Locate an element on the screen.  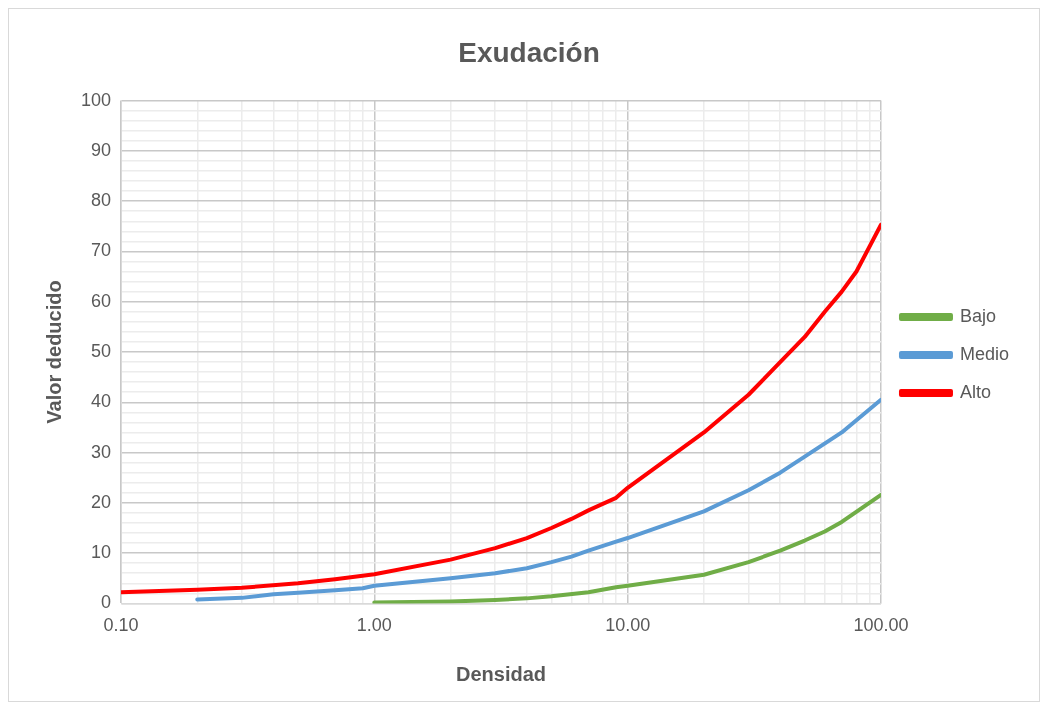
y-tick-label: 70 is located at coordinates (101, 250).